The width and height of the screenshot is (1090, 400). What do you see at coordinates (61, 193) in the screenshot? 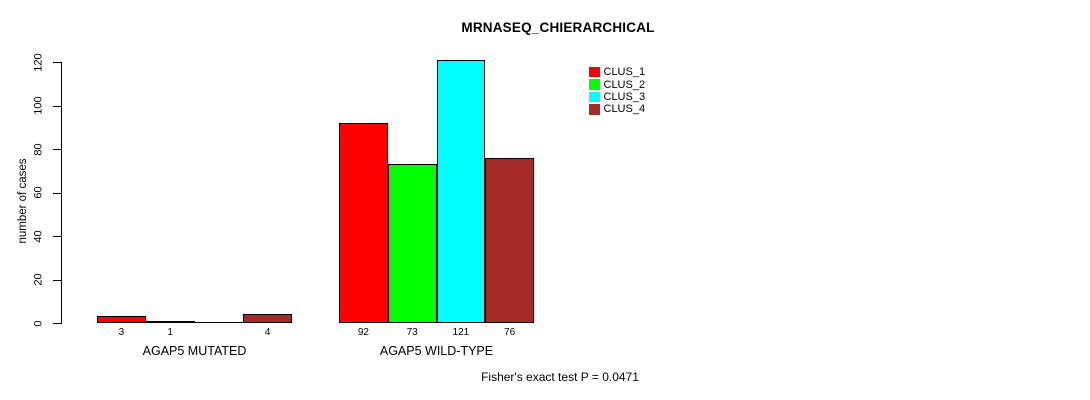
I see `y-axis-line` at bounding box center [61, 193].